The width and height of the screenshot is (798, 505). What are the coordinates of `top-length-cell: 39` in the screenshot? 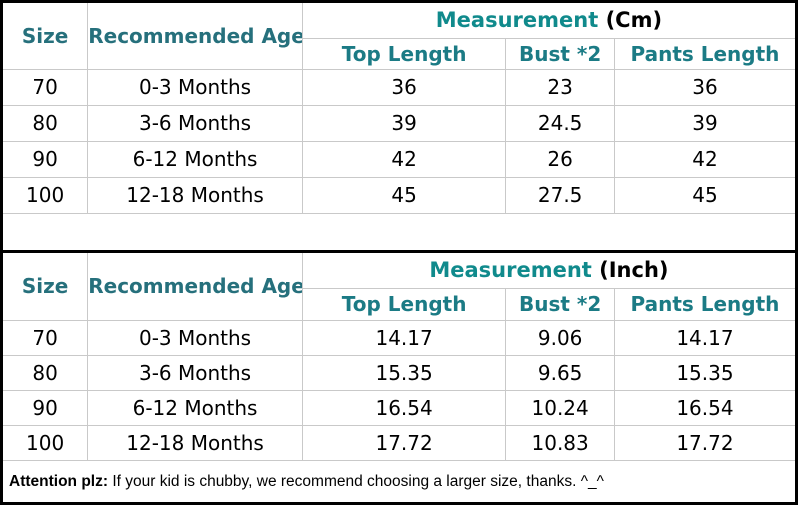 It's located at (404, 123).